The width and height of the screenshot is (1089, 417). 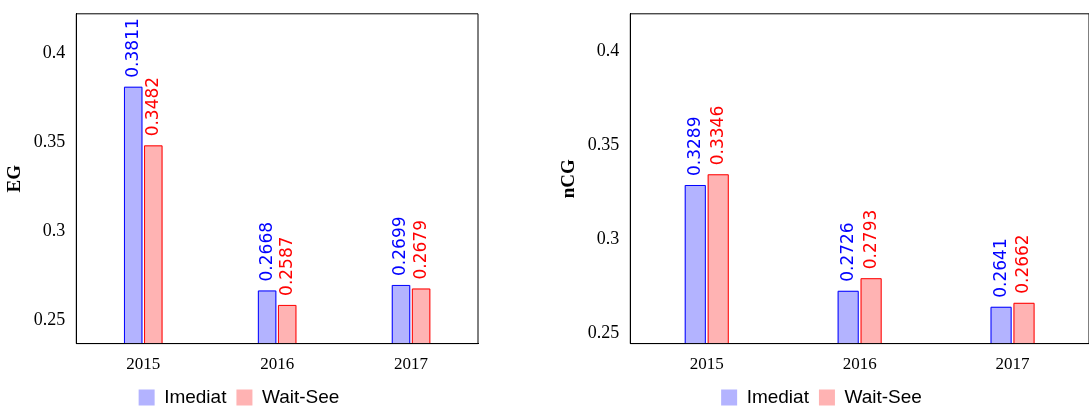 I want to click on data-label: 0.2726, so click(x=846, y=252).